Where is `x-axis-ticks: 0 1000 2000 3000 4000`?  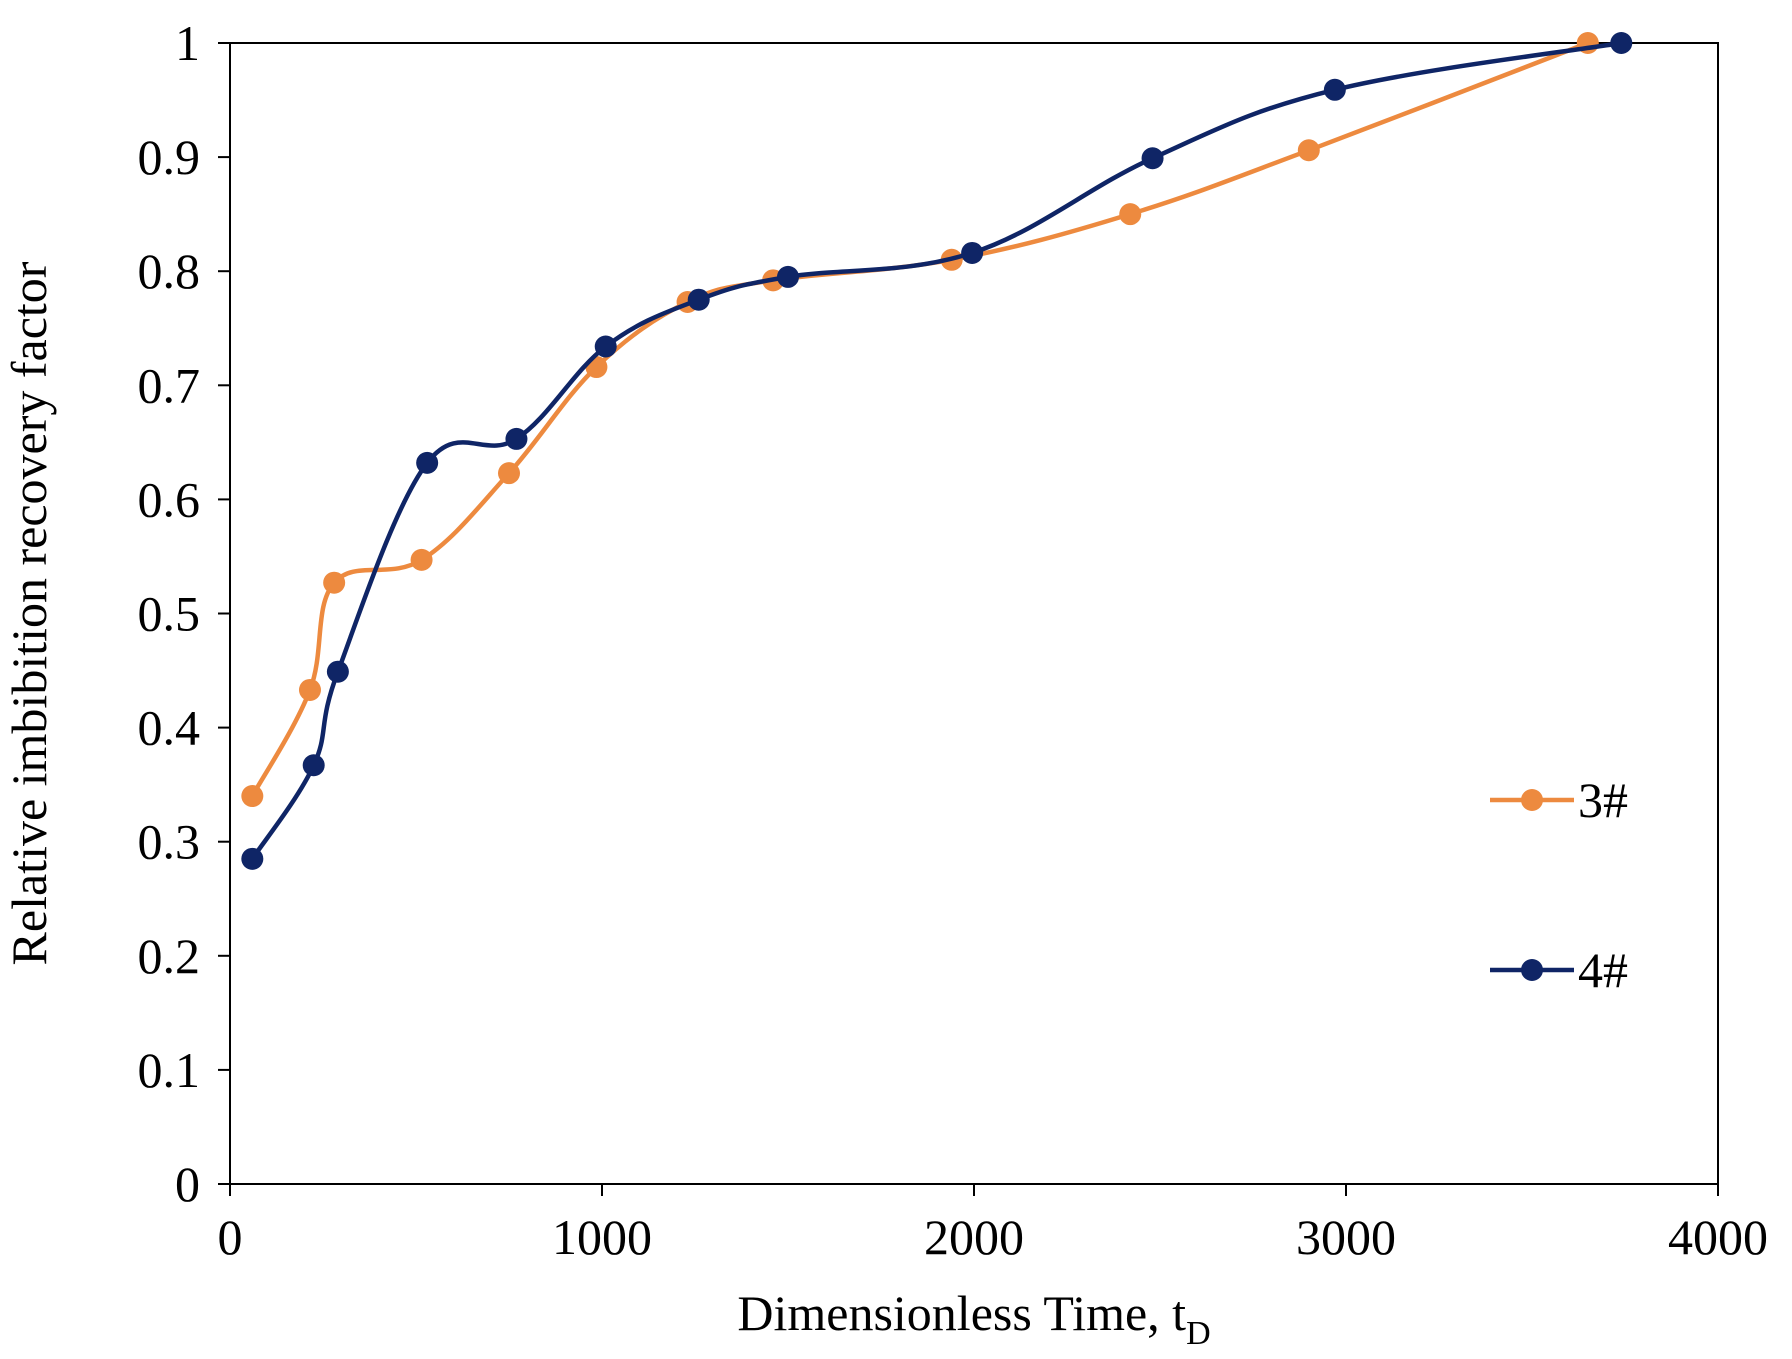 x-axis-ticks: 0 1000 2000 3000 4000 is located at coordinates (993, 1224).